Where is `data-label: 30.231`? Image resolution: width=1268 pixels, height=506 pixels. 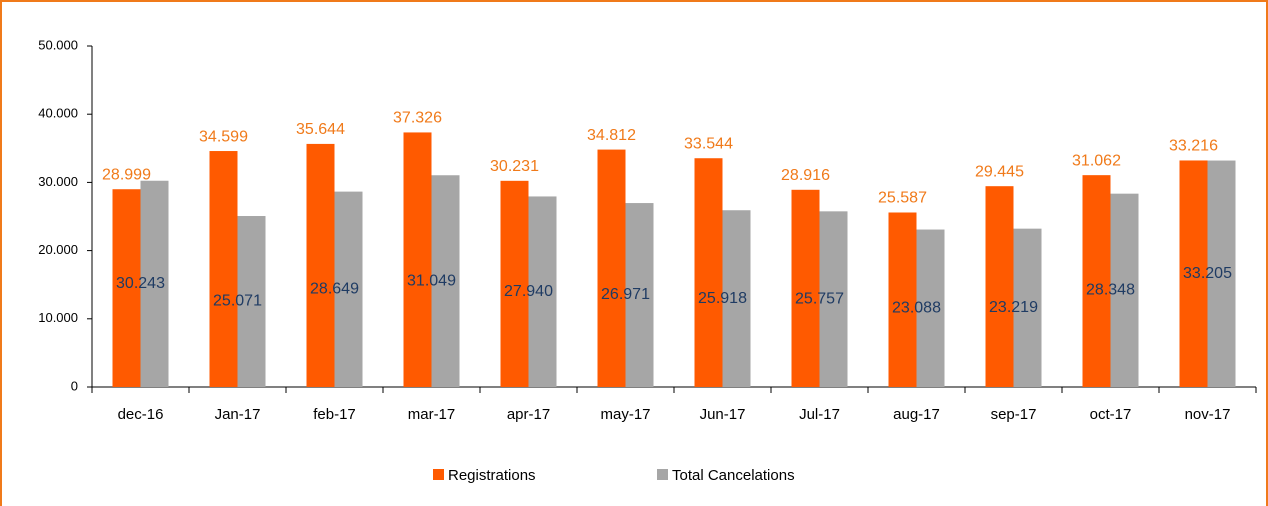
data-label: 30.231 is located at coordinates (514, 166).